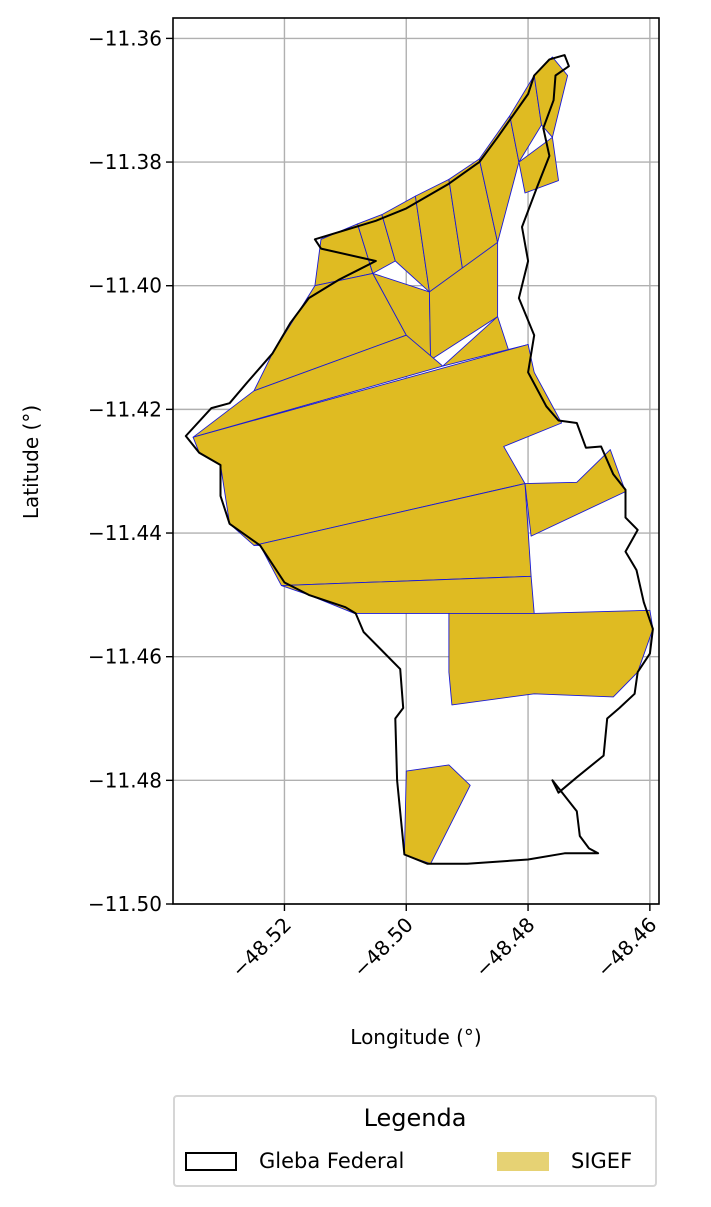 Image resolution: width=711 pixels, height=1207 pixels. Describe the element at coordinates (415, 1141) in the screenshot. I see `legend: Legenda Gleba Federal SIGEF` at that location.